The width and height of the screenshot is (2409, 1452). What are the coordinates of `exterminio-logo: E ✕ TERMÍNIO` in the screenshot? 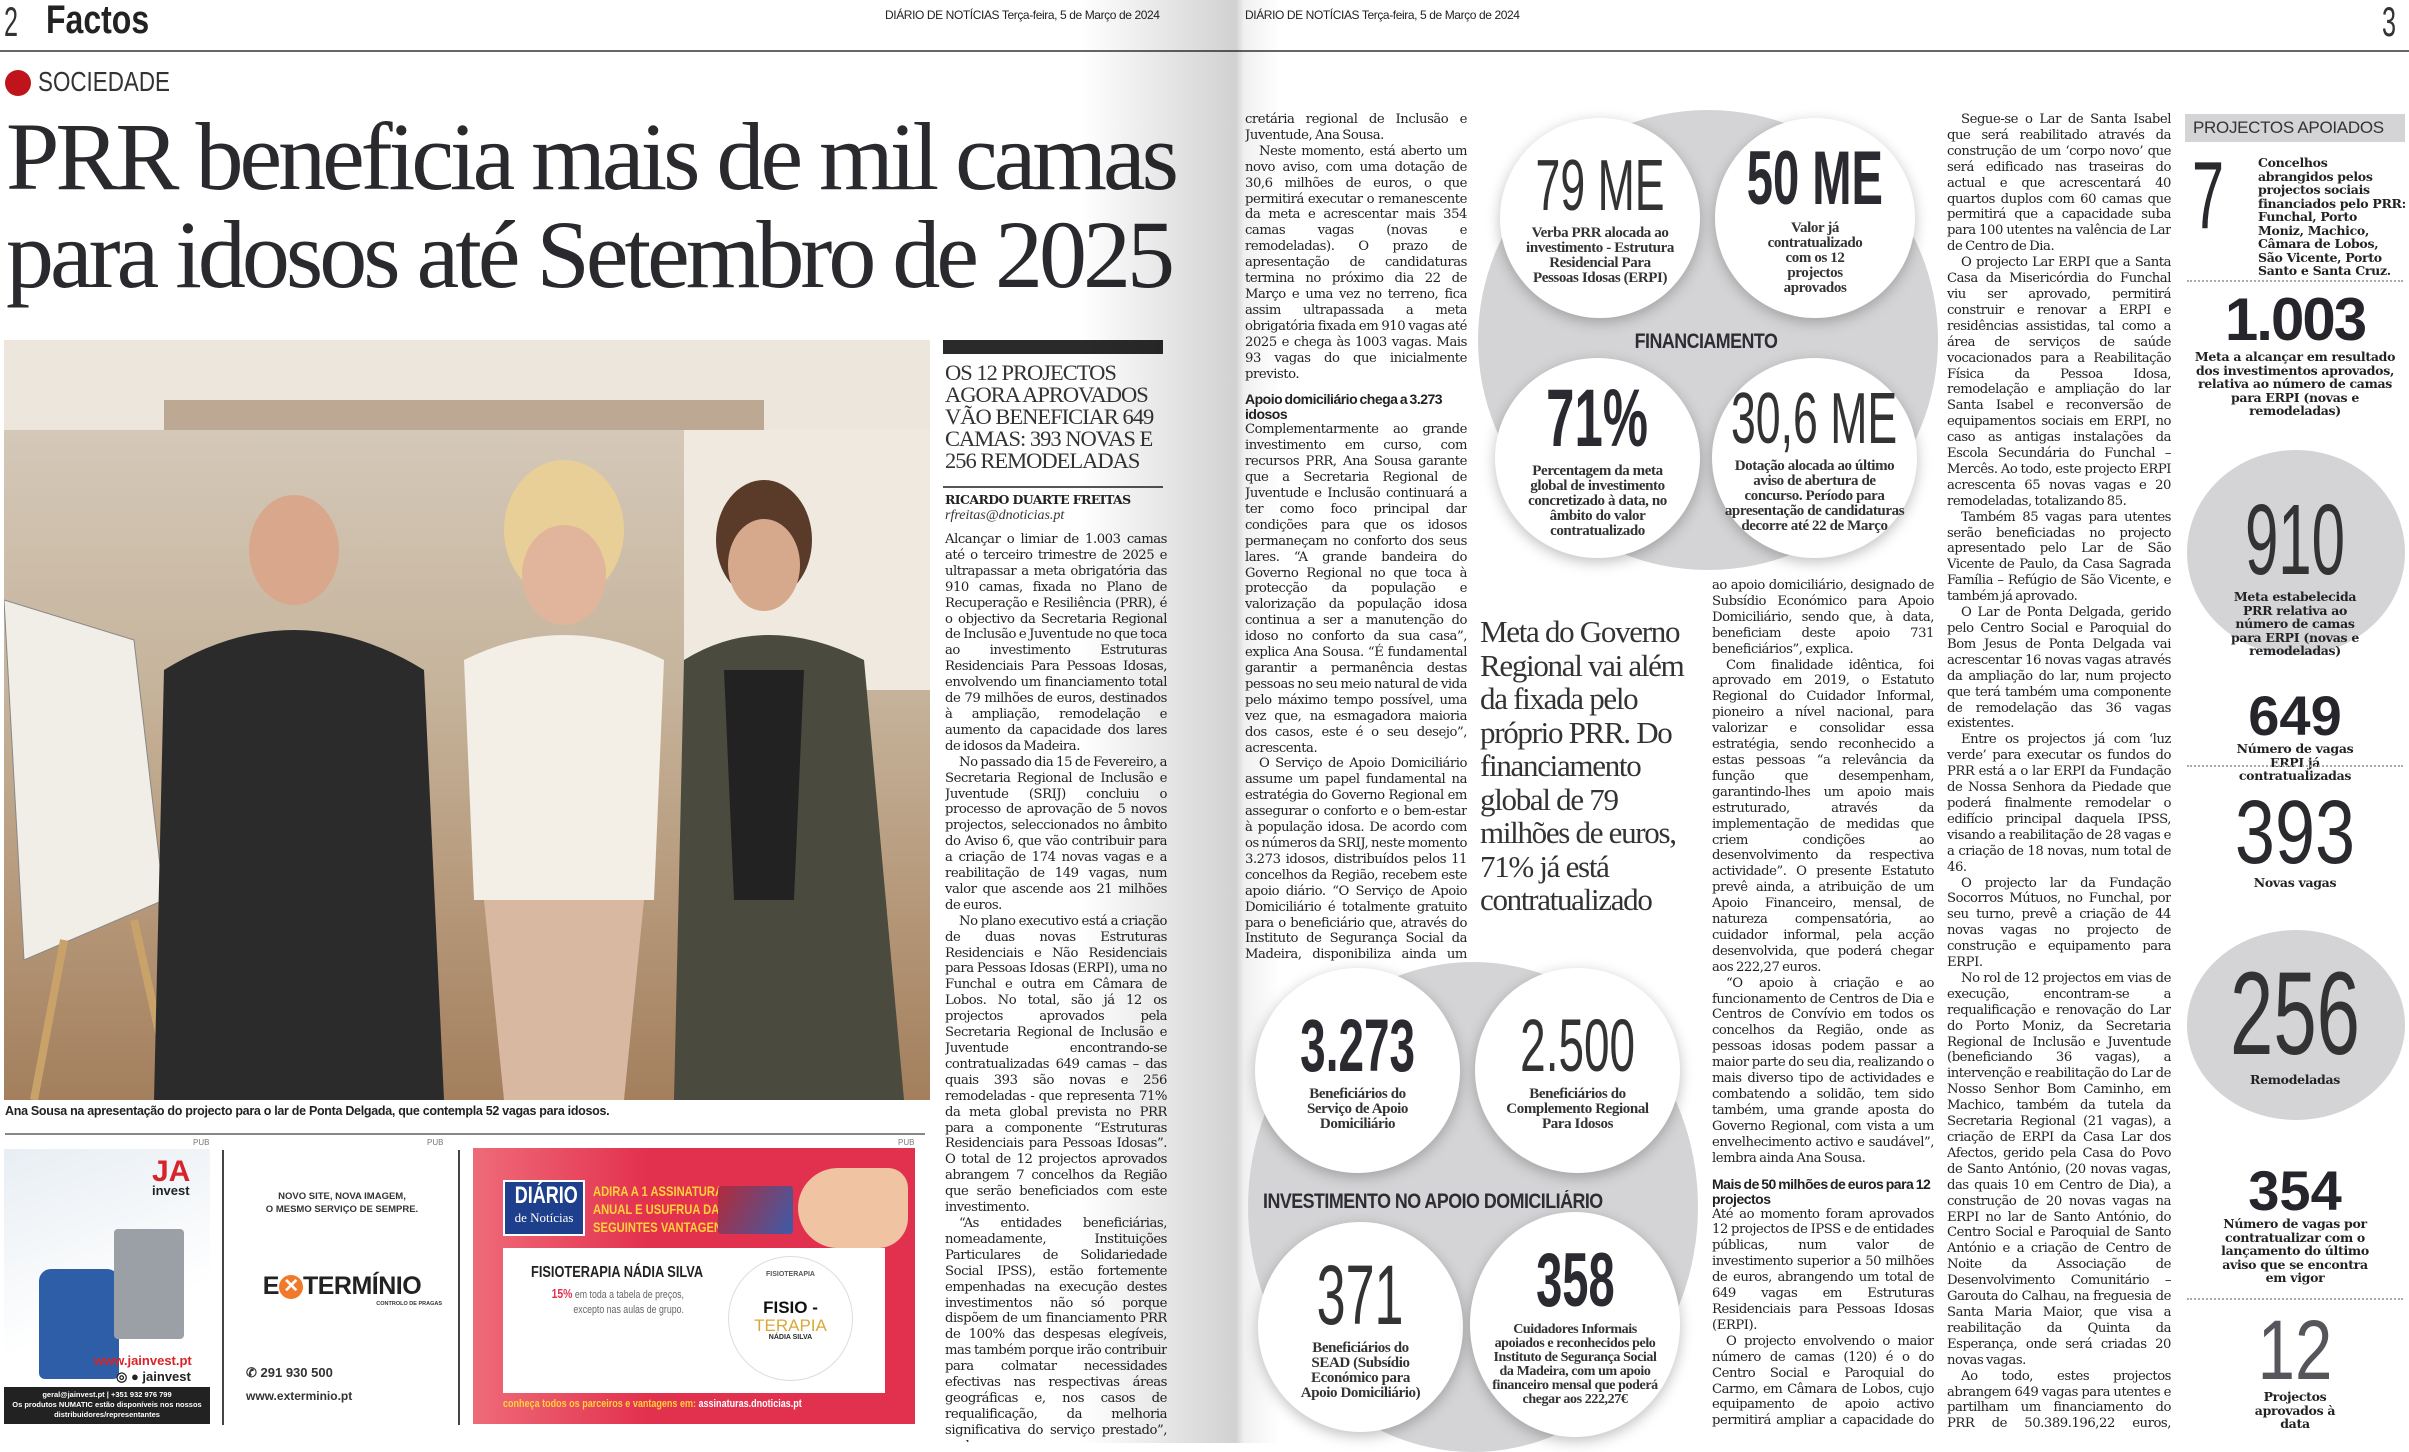 It's located at (342, 1286).